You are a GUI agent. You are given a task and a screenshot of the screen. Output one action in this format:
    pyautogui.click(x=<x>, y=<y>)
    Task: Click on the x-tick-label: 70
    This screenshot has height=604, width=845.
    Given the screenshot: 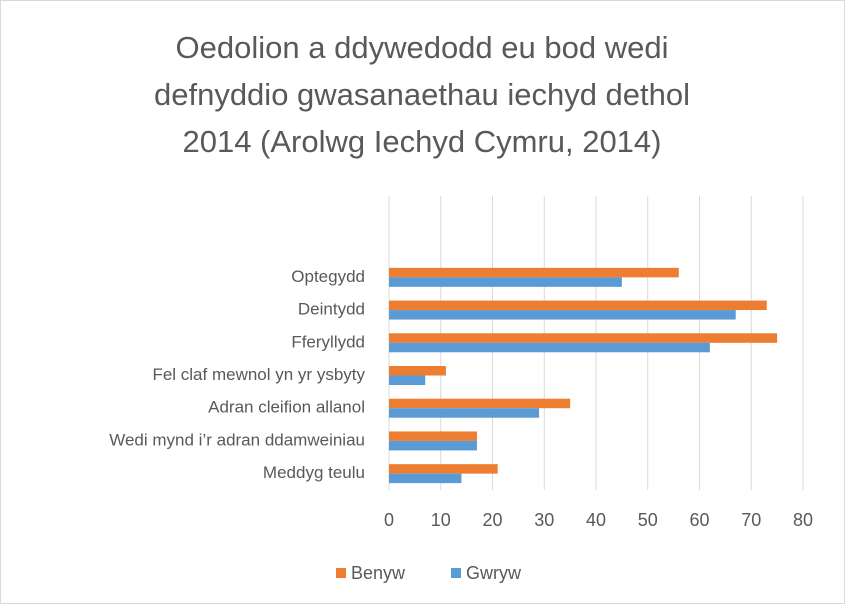 What is the action you would take?
    pyautogui.click(x=751, y=520)
    